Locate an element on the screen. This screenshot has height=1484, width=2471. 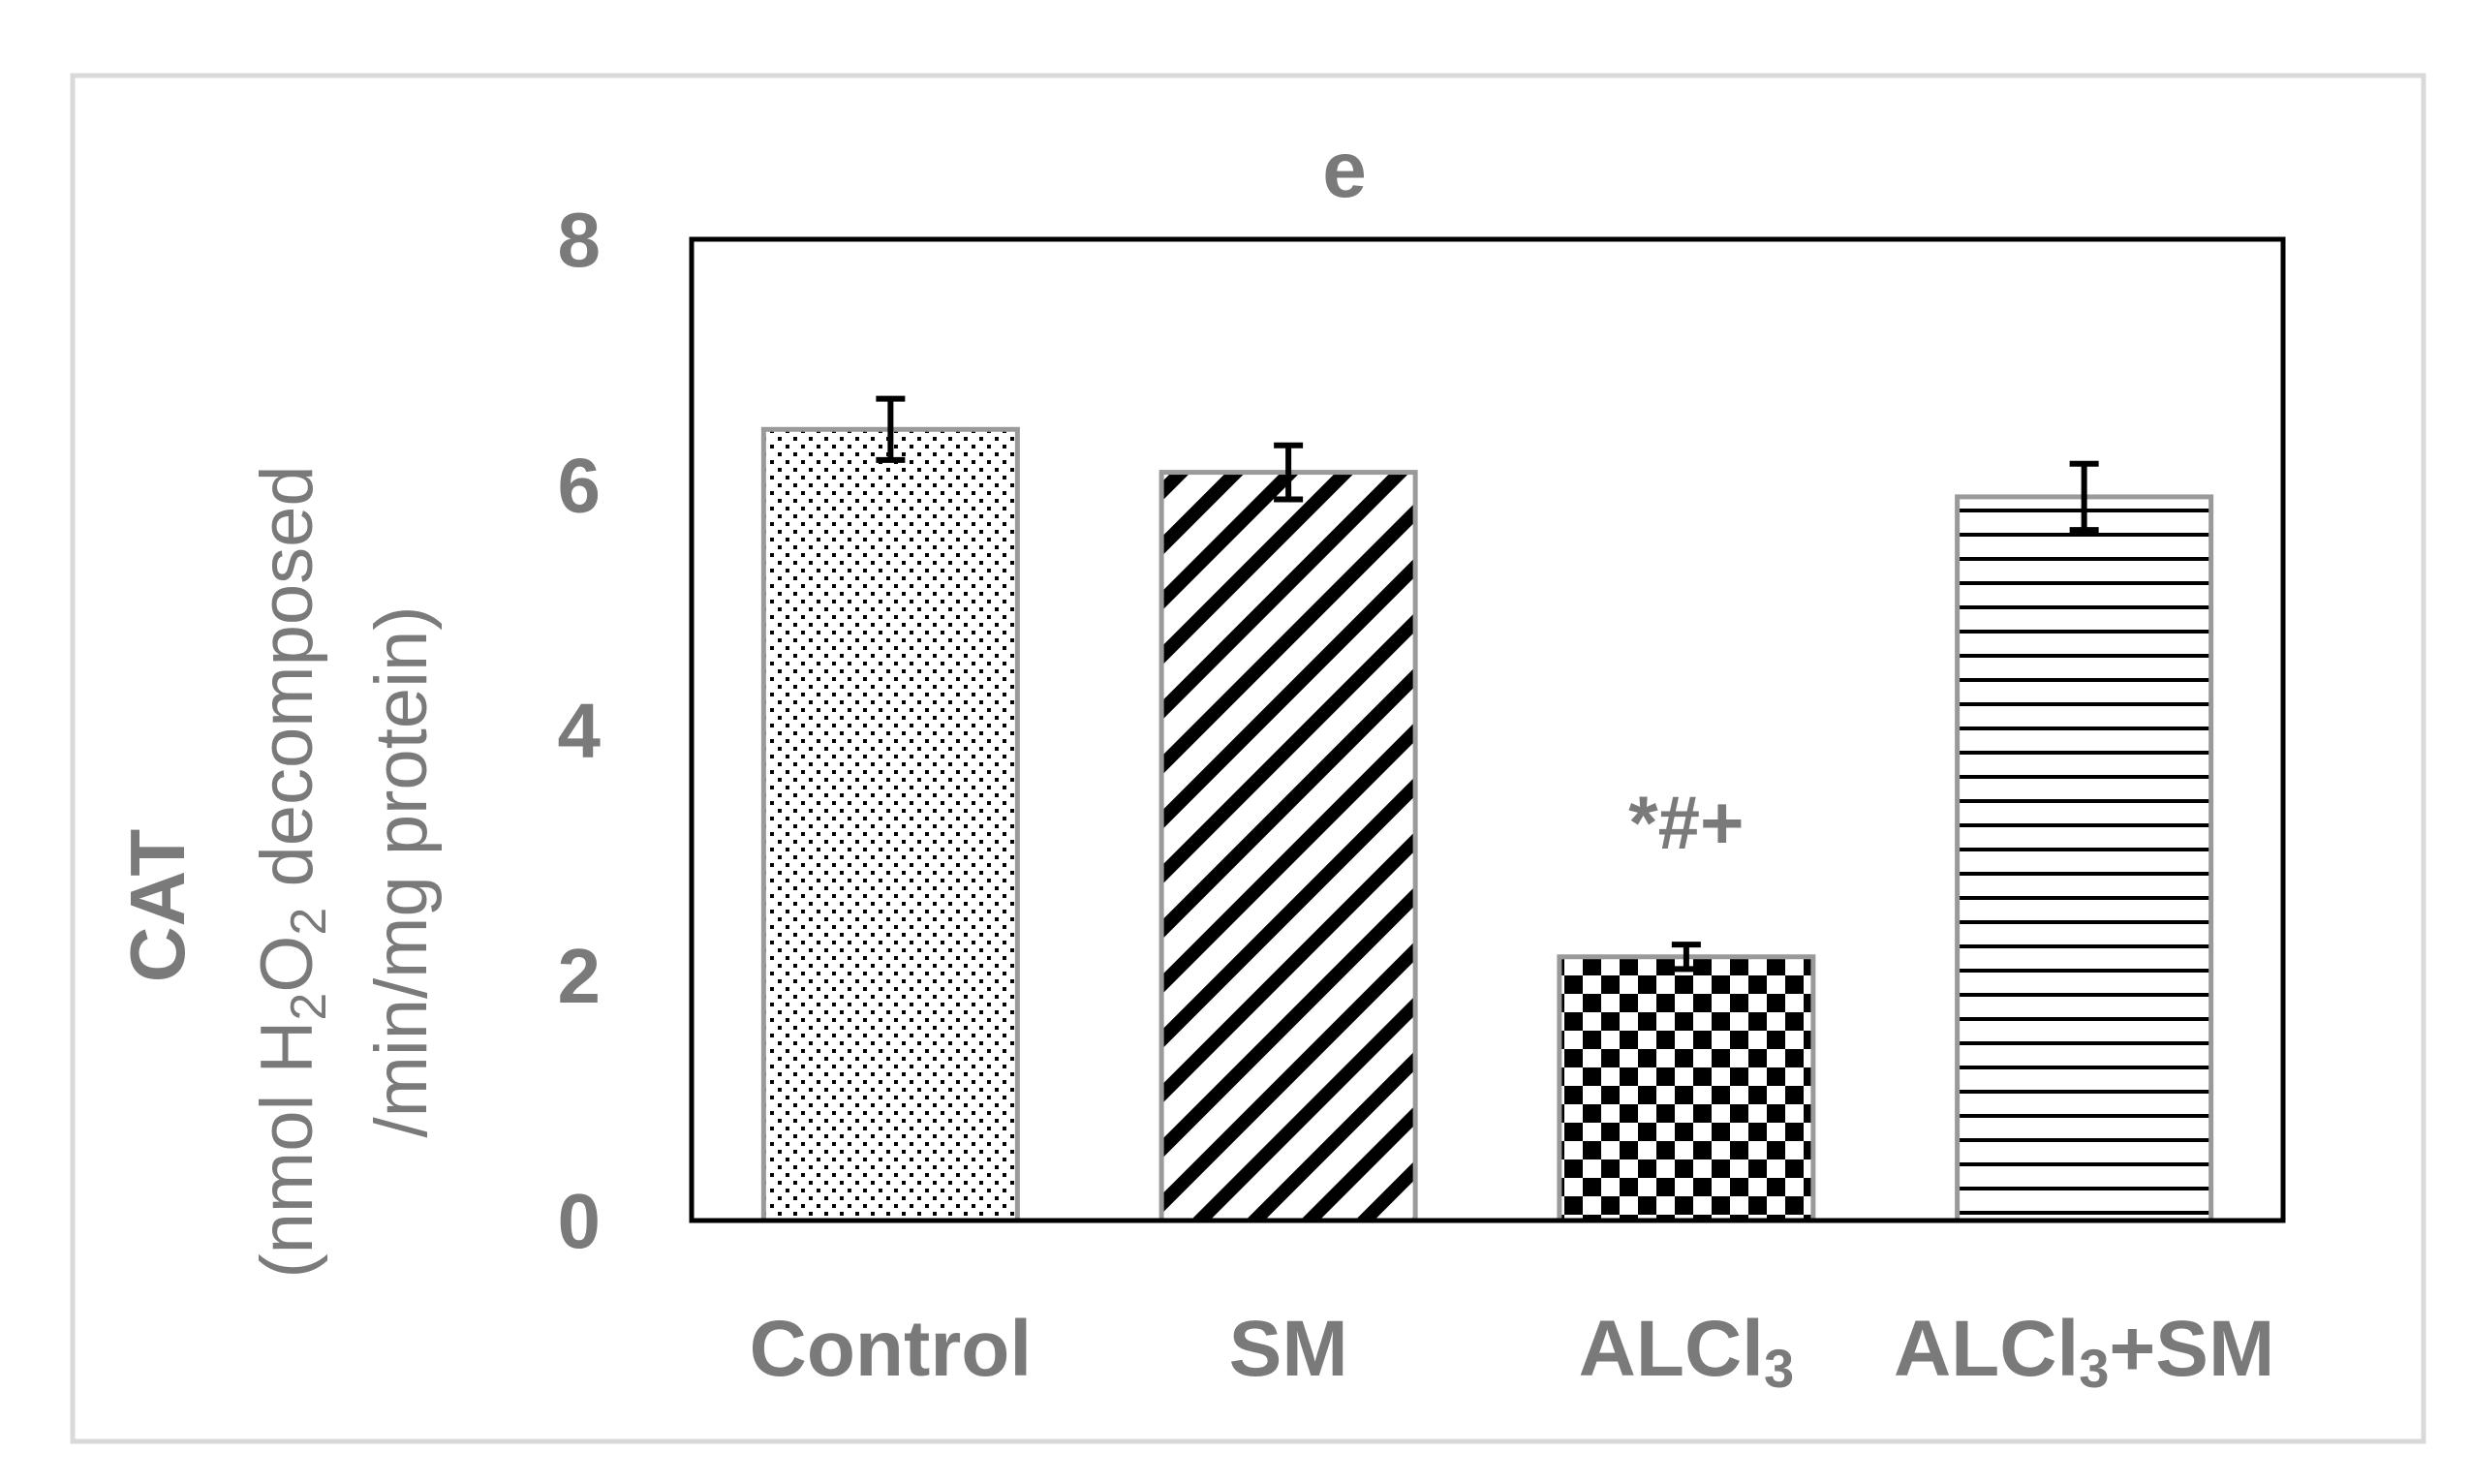
y-tick-label: 8 is located at coordinates (580, 240).